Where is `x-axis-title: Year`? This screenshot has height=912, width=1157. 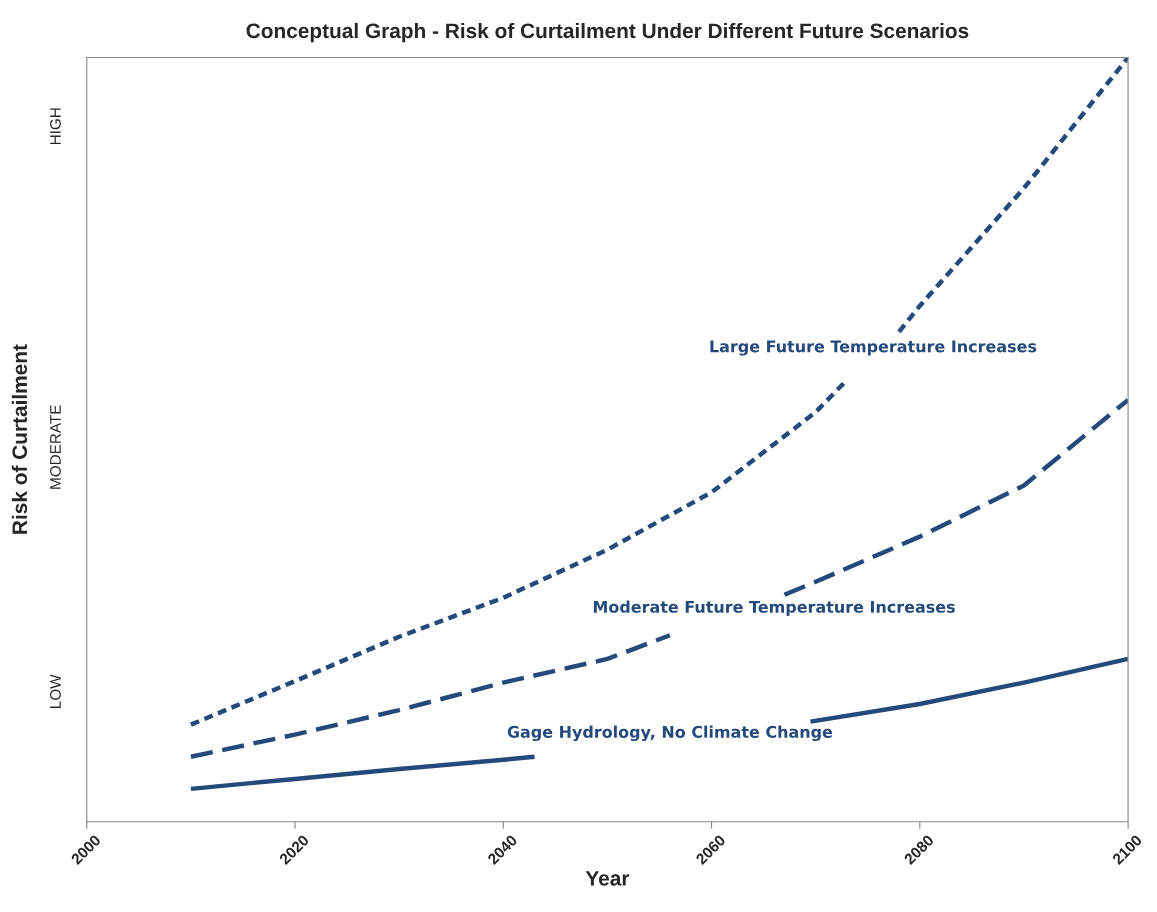
x-axis-title: Year is located at coordinates (607, 878).